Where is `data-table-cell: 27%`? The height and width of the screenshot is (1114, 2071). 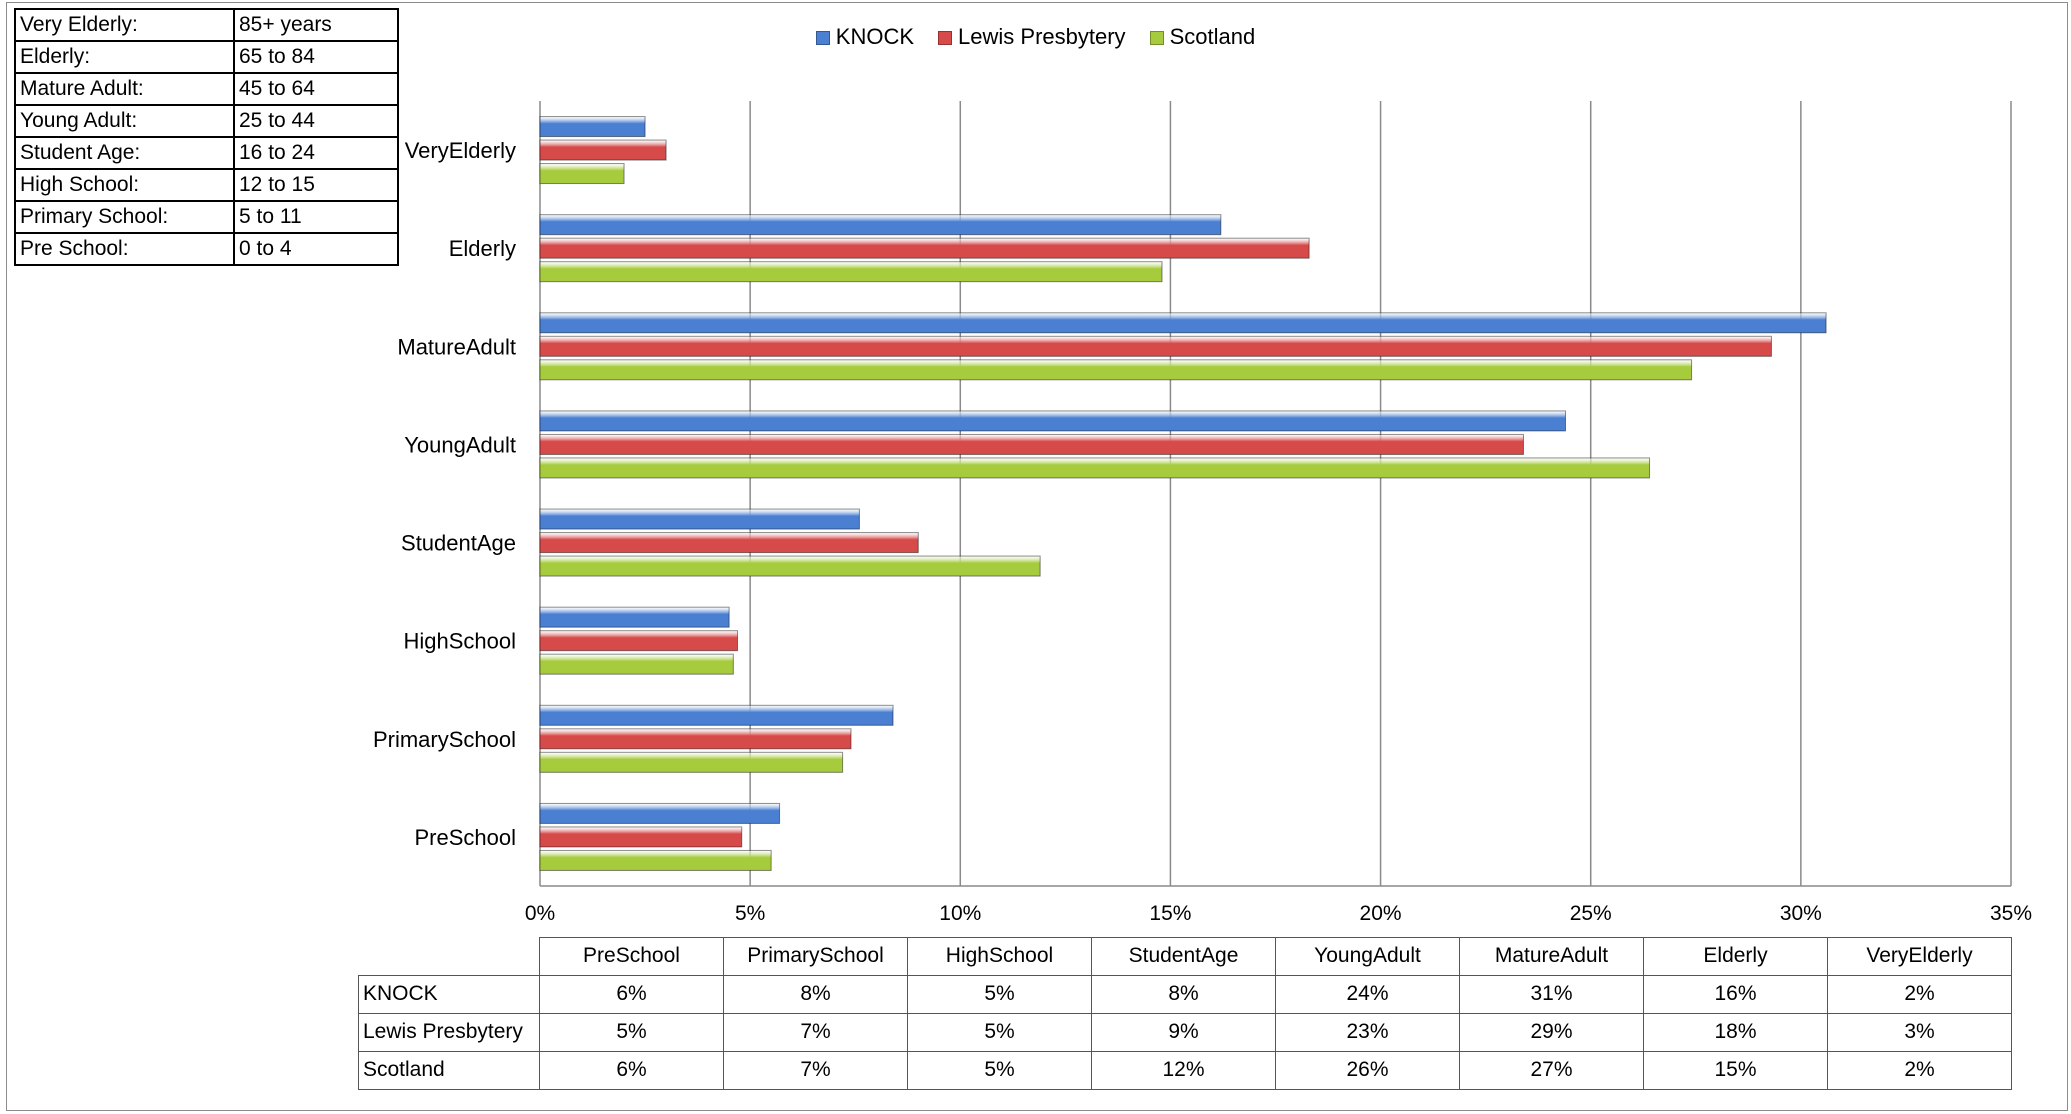 data-table-cell: 27% is located at coordinates (1551, 1070).